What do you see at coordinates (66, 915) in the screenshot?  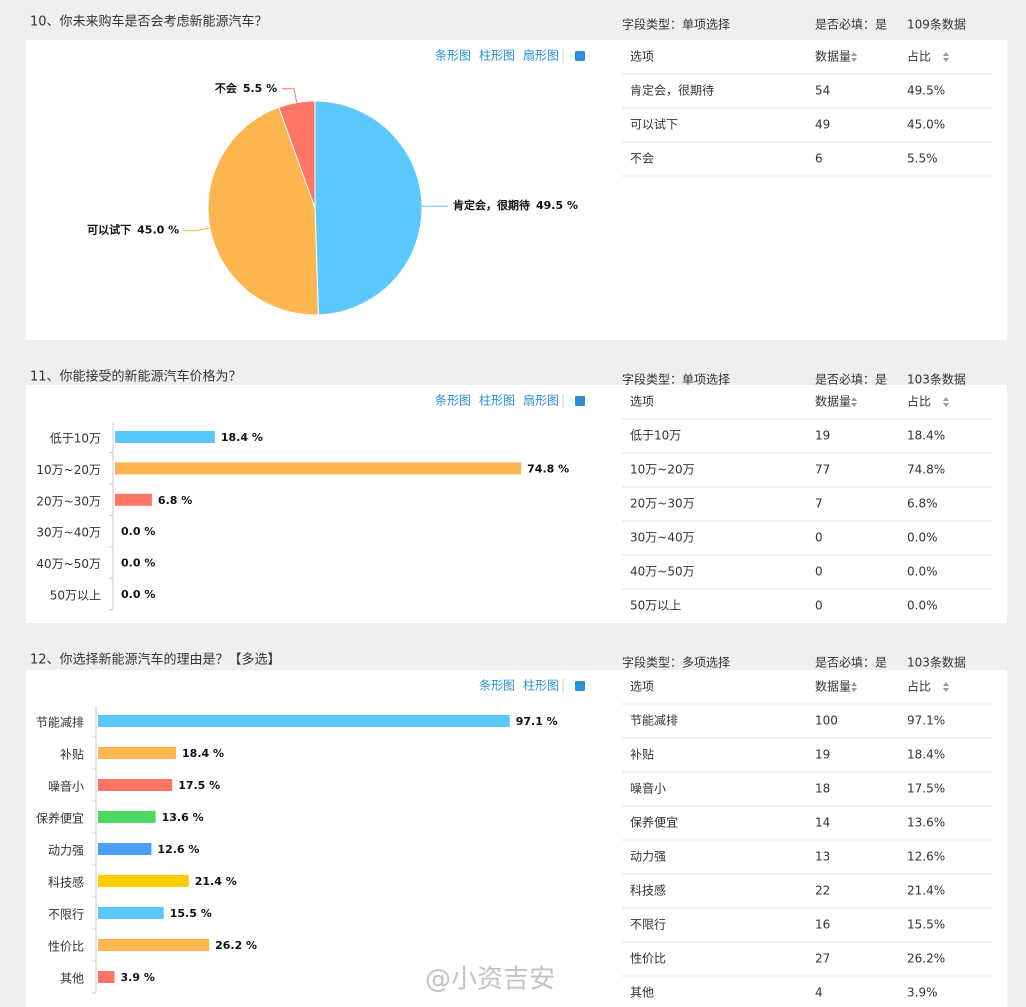 I see `category-label: 不限行` at bounding box center [66, 915].